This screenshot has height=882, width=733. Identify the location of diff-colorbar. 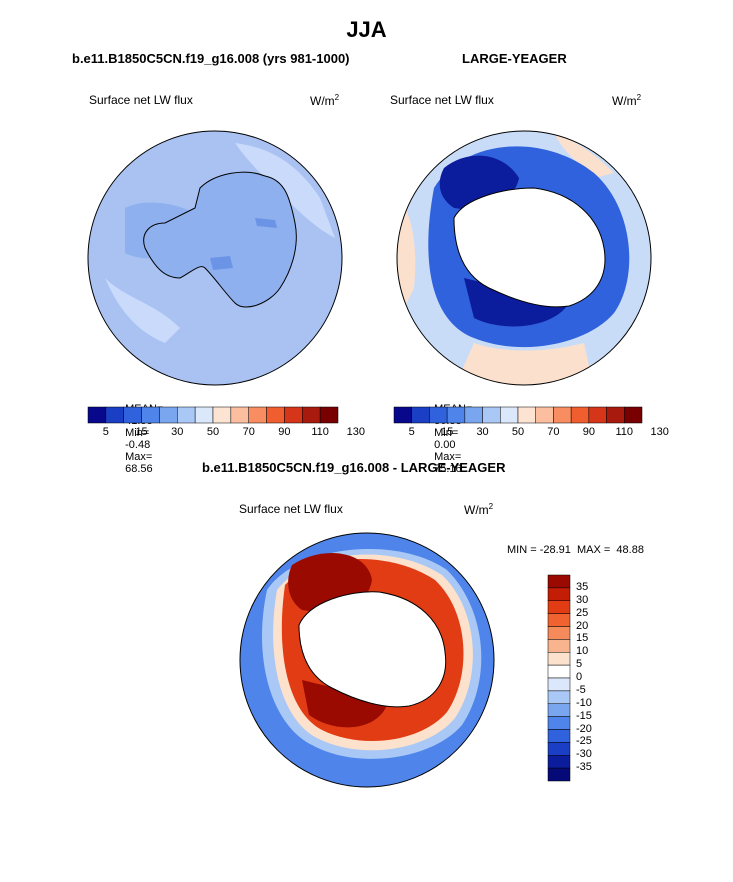
(559, 678).